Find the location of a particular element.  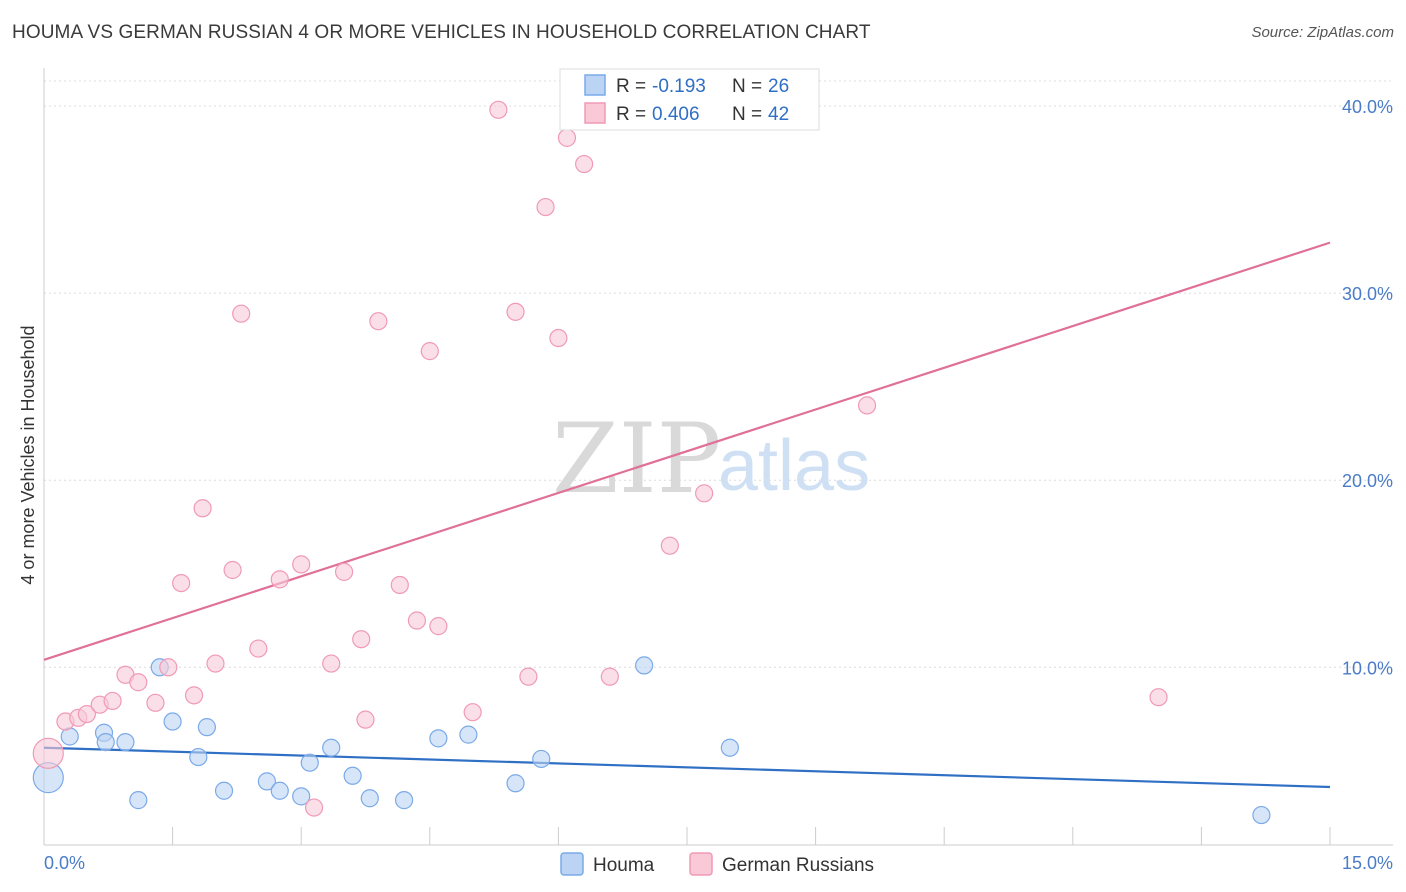

legend-r-label-german-russians: R = is located at coordinates (631, 114).